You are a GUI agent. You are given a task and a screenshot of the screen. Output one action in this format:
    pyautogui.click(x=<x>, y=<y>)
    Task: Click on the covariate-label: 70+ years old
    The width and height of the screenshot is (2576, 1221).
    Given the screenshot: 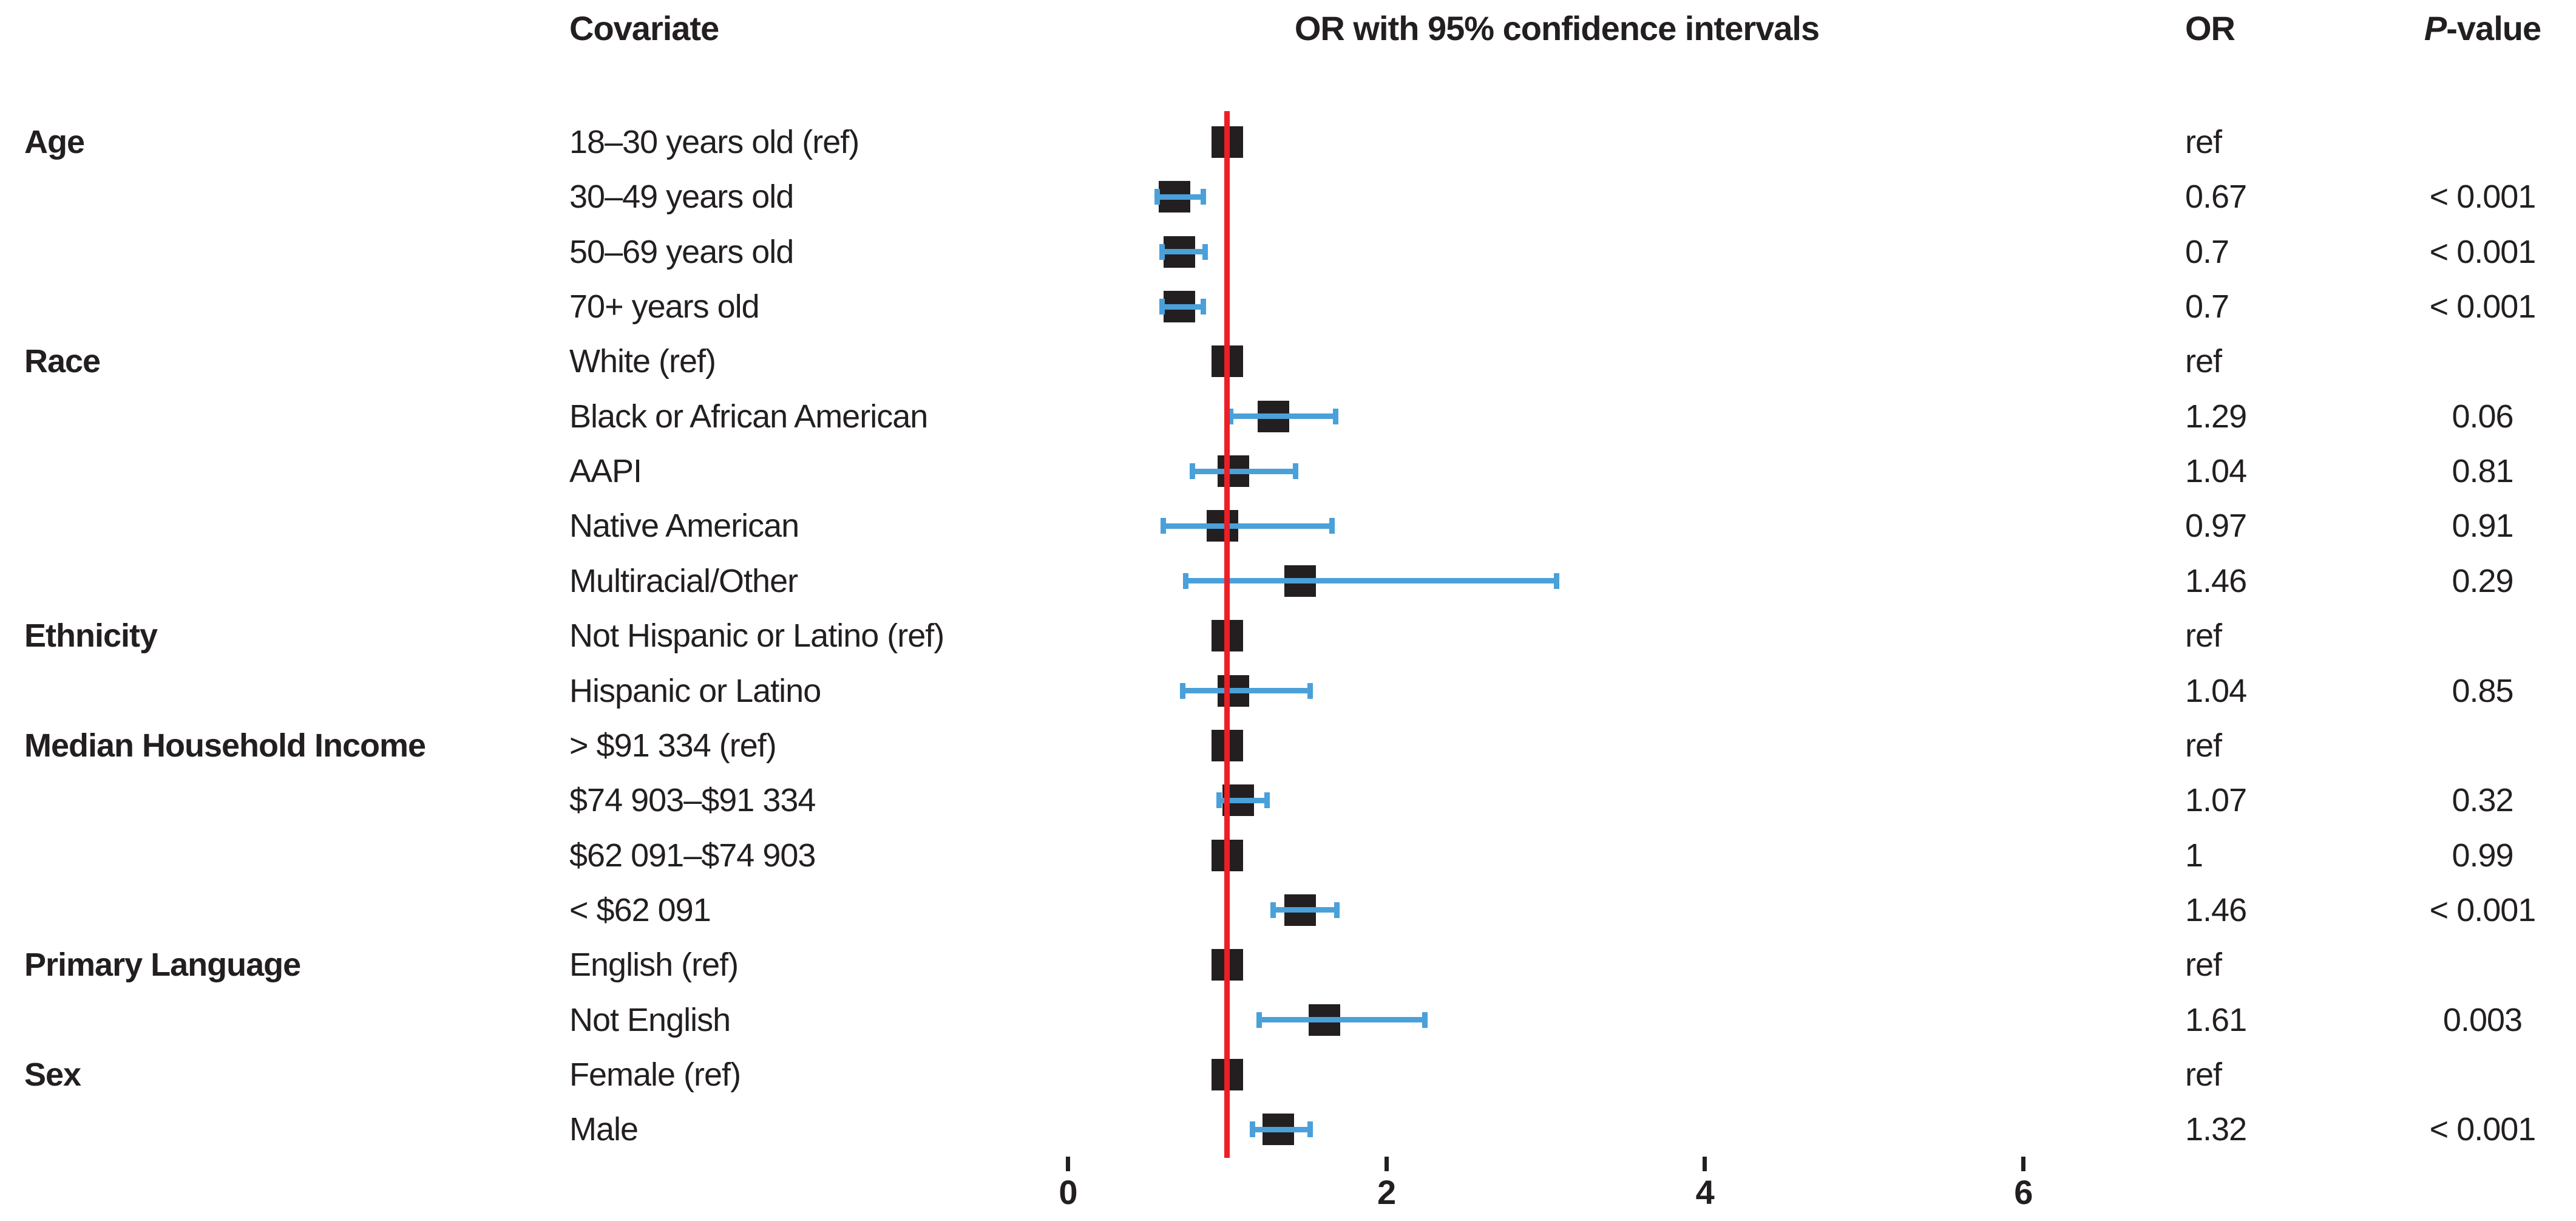 What is the action you would take?
    pyautogui.click(x=665, y=306)
    